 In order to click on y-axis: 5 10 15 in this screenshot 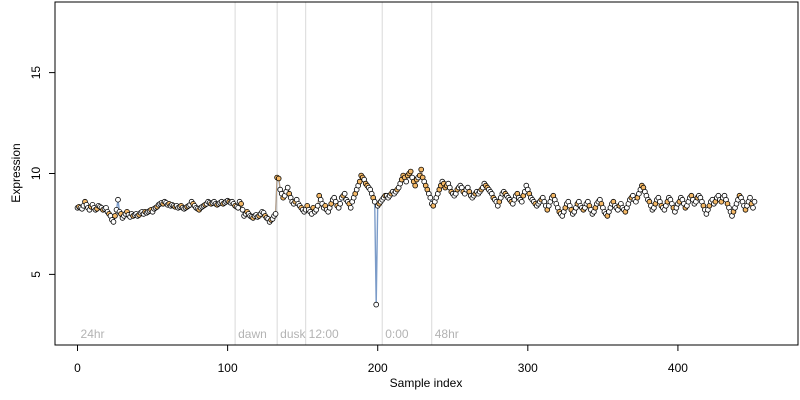, I will do `click(42, 172)`.